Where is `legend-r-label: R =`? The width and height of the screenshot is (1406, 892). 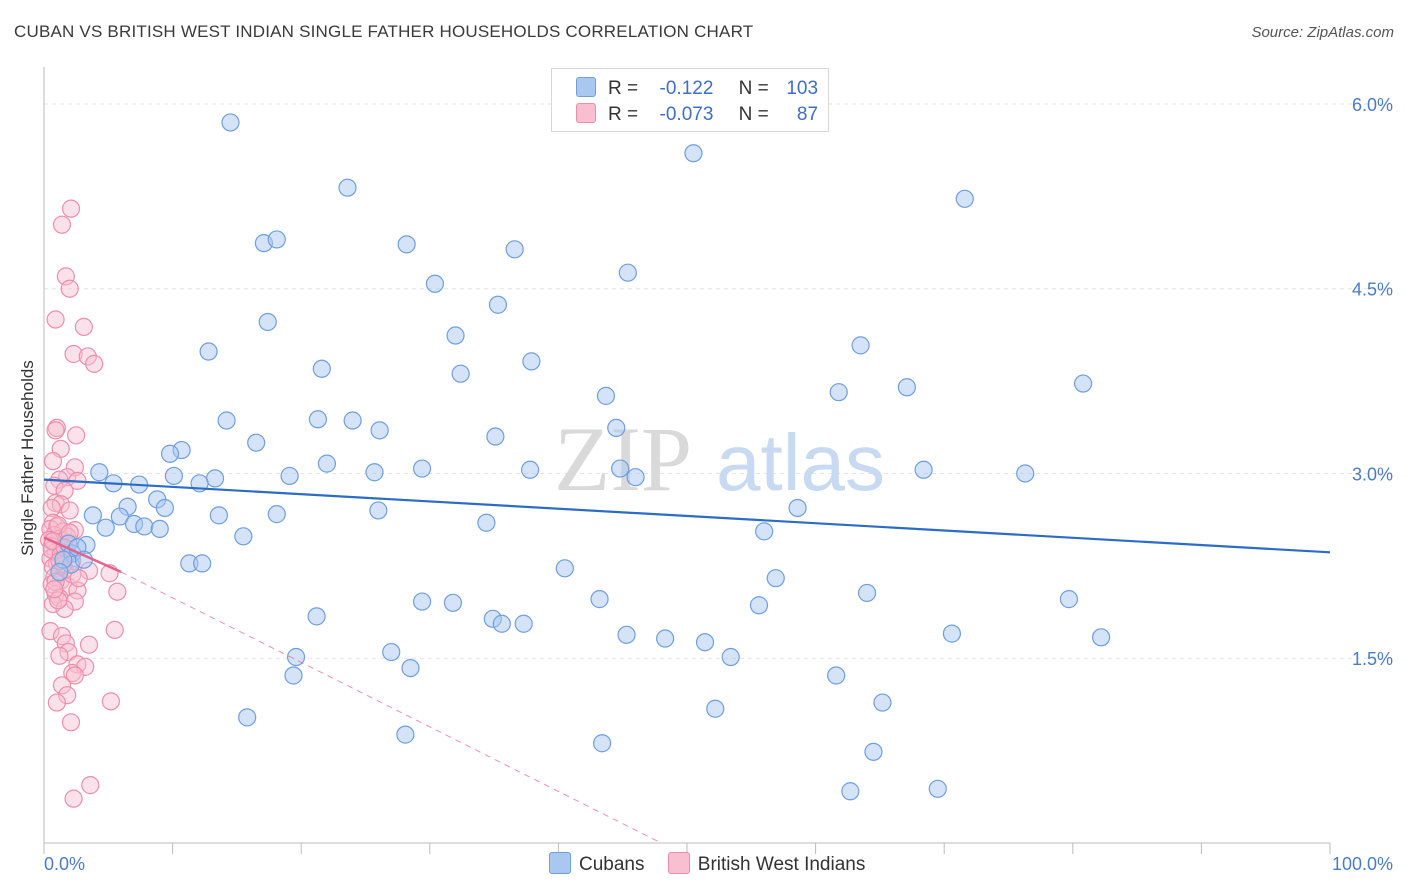
legend-r-label: R = is located at coordinates (623, 114).